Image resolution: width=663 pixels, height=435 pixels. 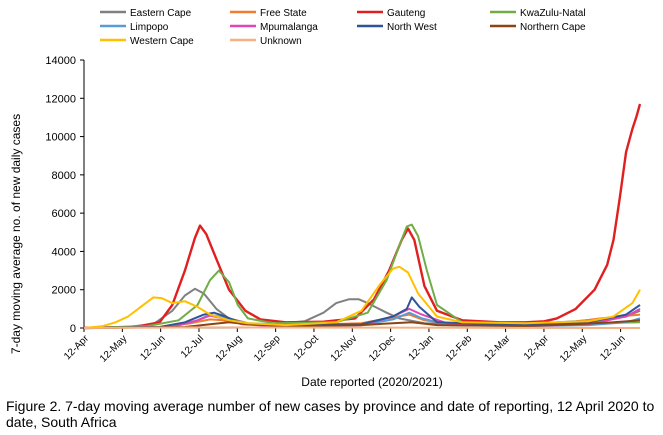 I want to click on legend-label-mpumalanga: Mpumalanga, so click(x=289, y=27).